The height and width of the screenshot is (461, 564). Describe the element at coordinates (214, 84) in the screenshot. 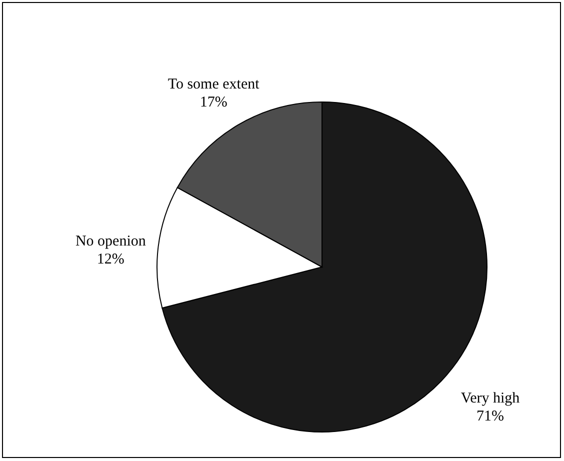

I see `slice-label: To some extent` at that location.